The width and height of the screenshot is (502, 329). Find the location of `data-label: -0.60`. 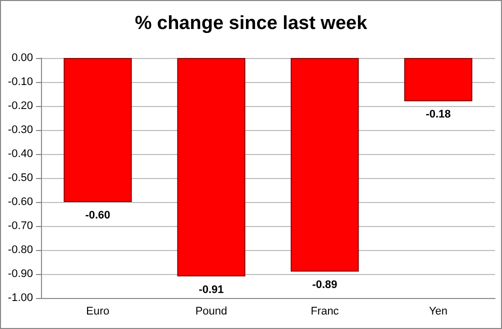

data-label: -0.60 is located at coordinates (97, 216).